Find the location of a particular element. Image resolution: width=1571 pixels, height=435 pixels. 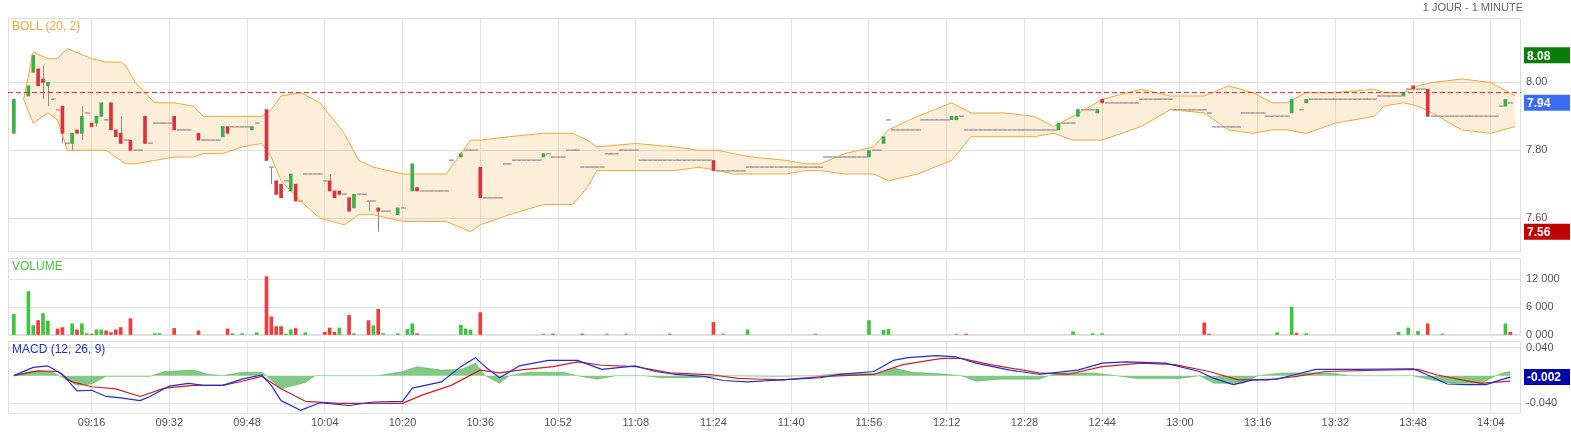

text: 7.56 is located at coordinates (1539, 231).